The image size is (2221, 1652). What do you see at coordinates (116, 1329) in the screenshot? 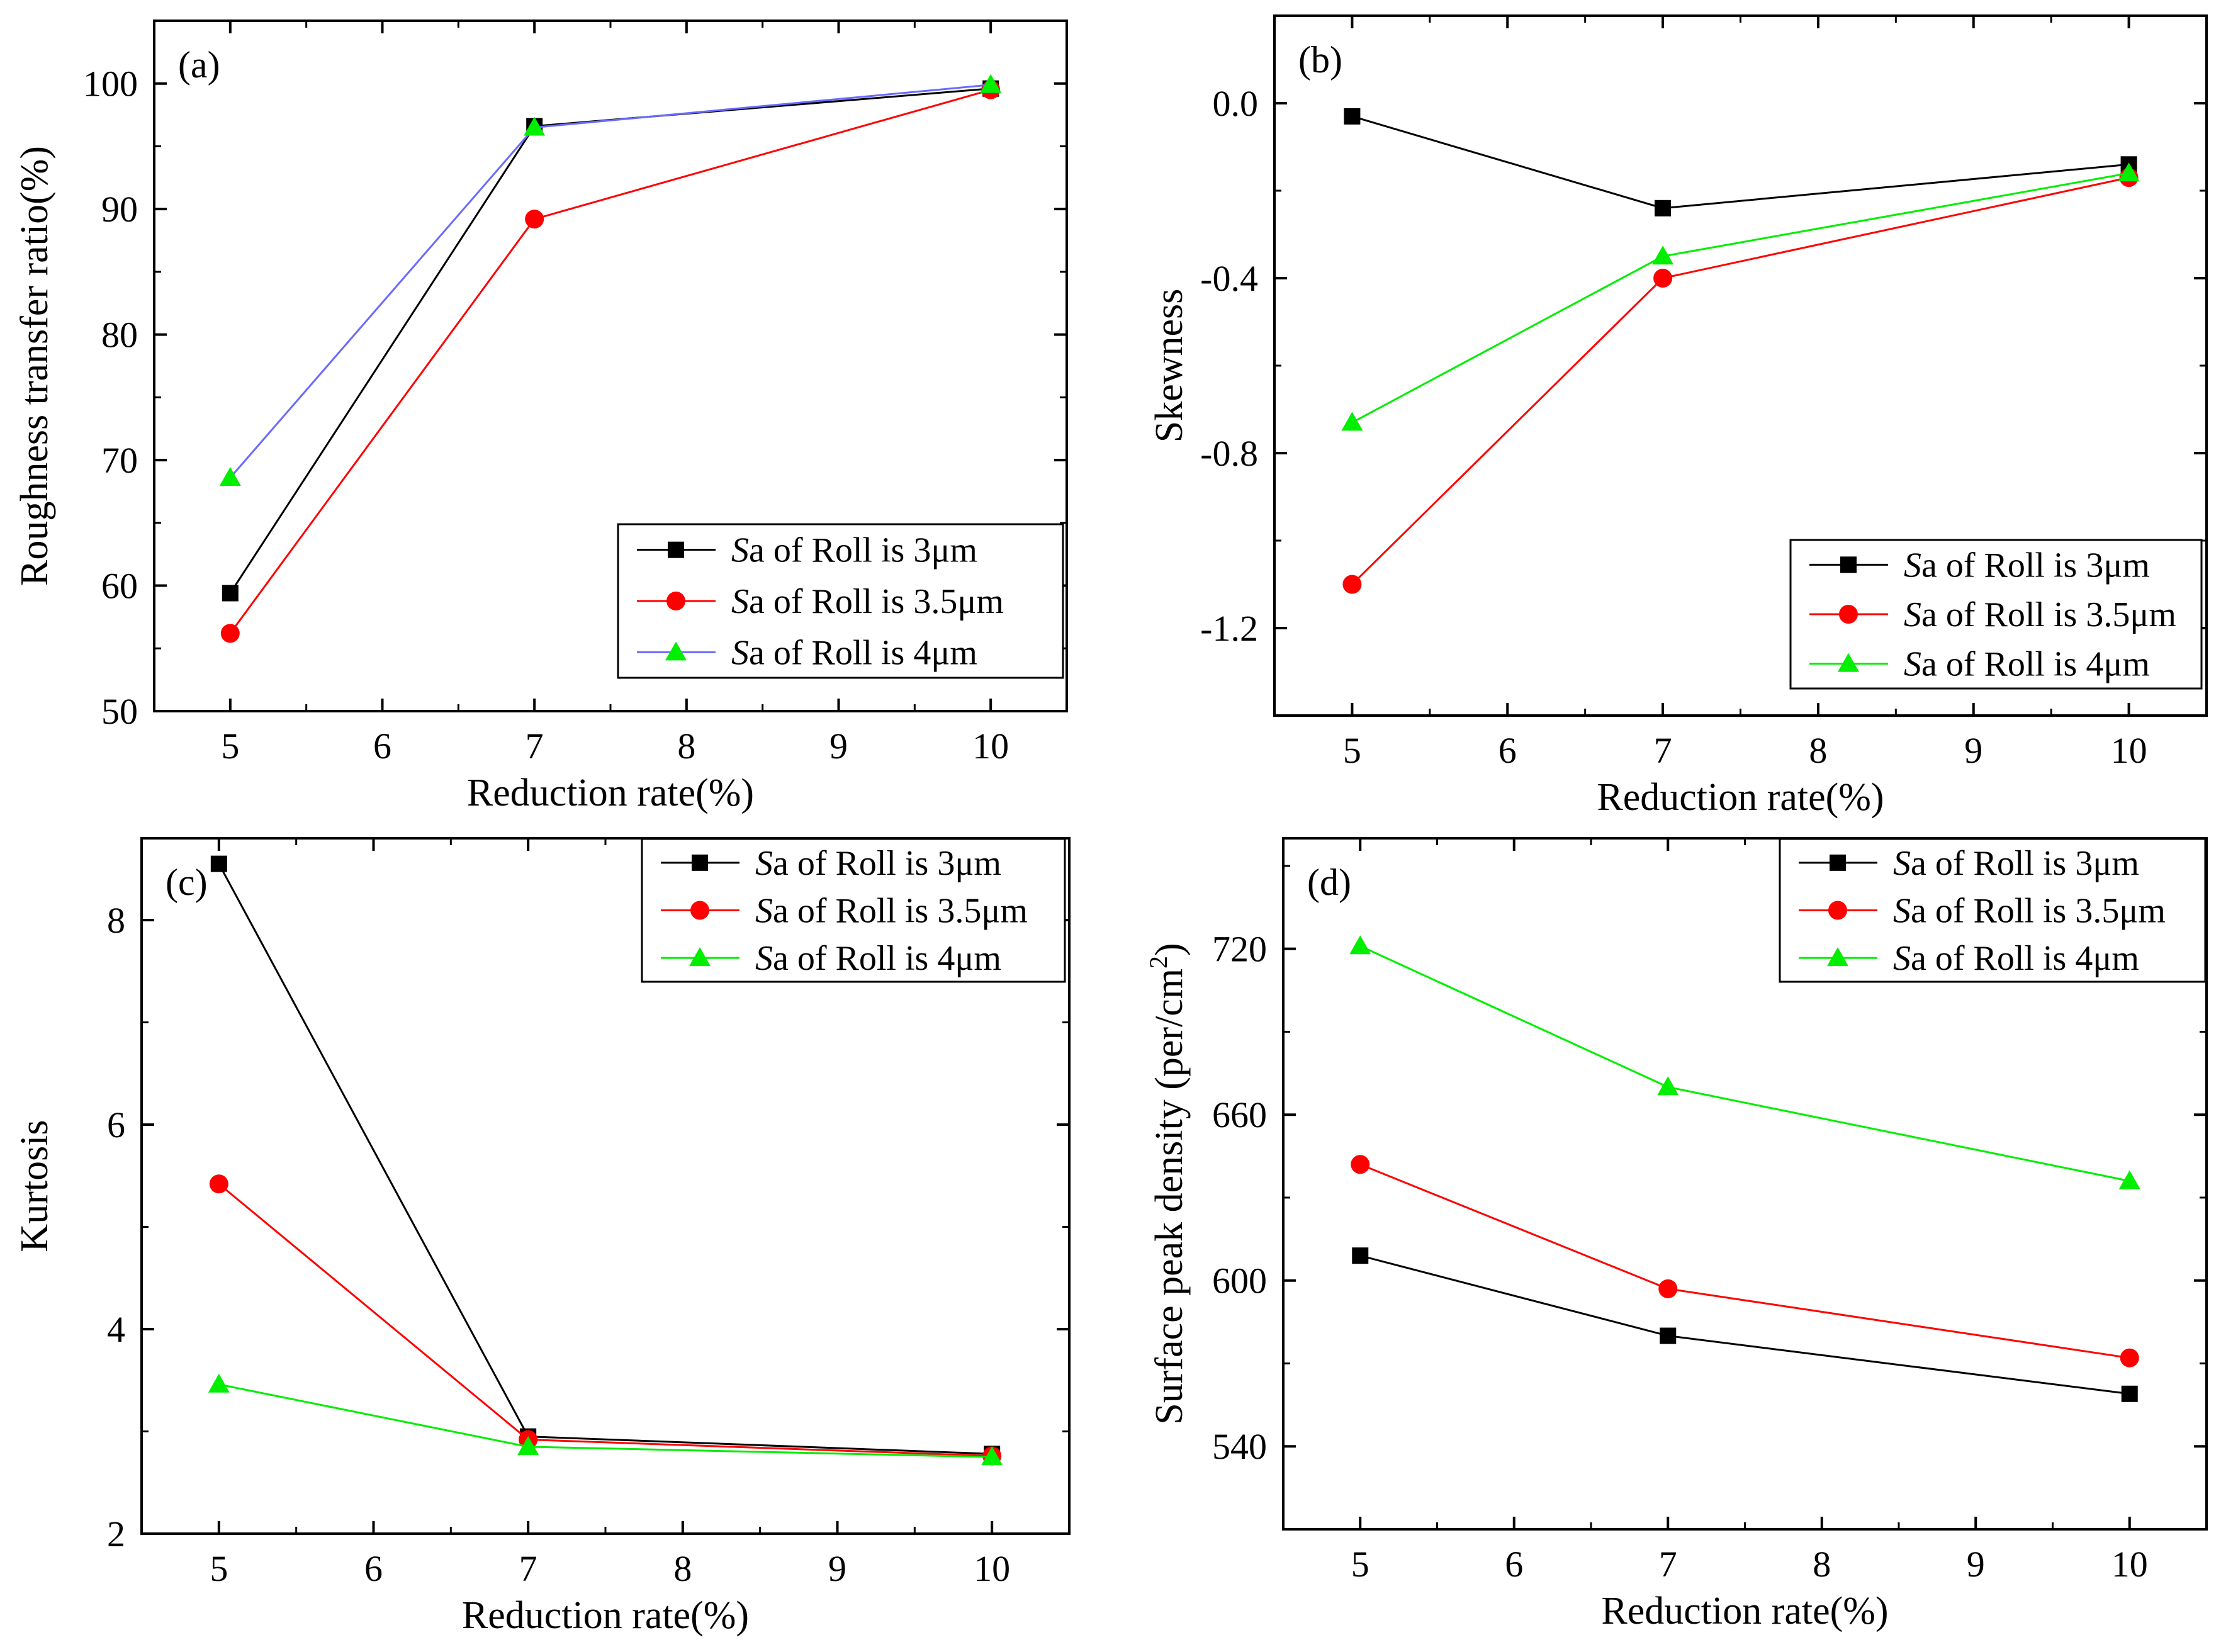
I see `y-tick-label: 4` at bounding box center [116, 1329].